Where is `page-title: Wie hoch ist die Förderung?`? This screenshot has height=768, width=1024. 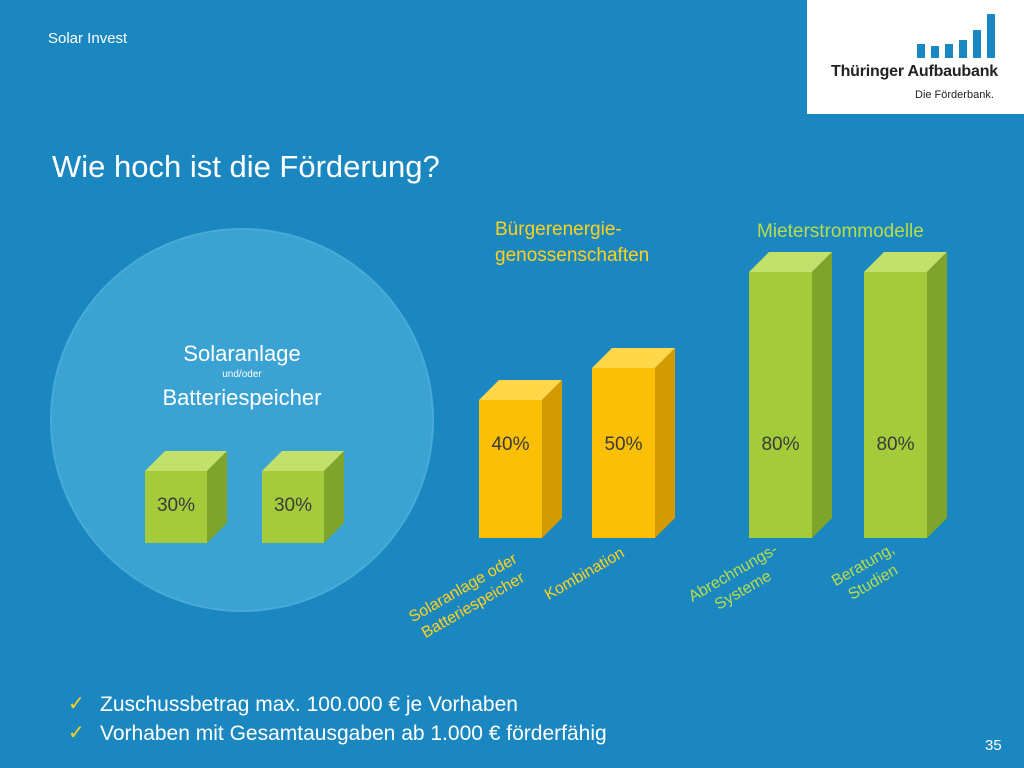 page-title: Wie hoch ist die Förderung? is located at coordinates (246, 166).